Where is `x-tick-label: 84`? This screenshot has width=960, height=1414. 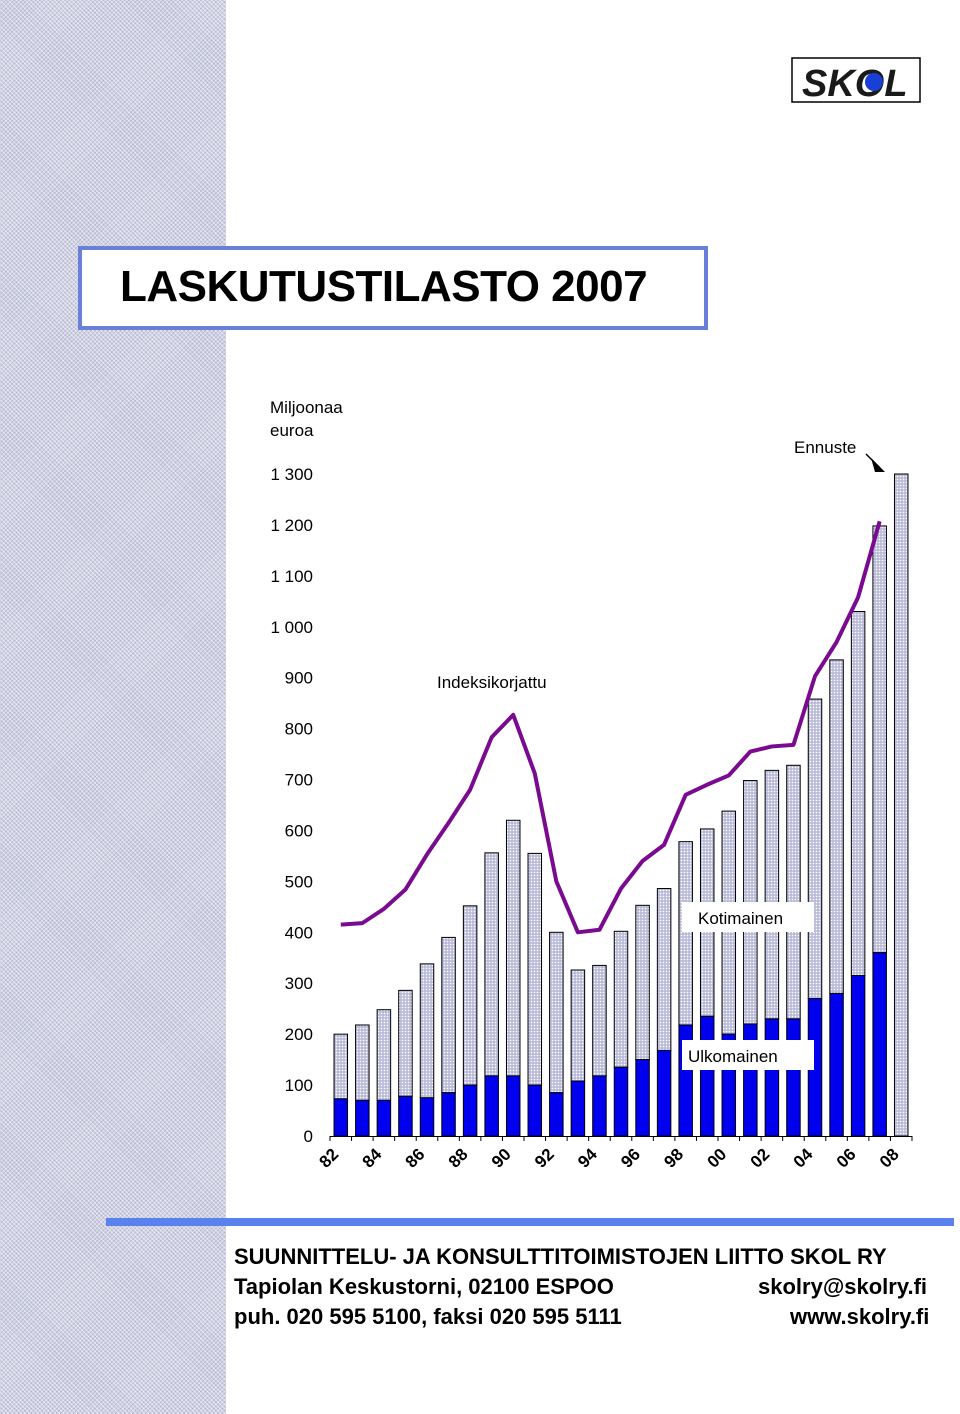 x-tick-label: 84 is located at coordinates (372, 1157).